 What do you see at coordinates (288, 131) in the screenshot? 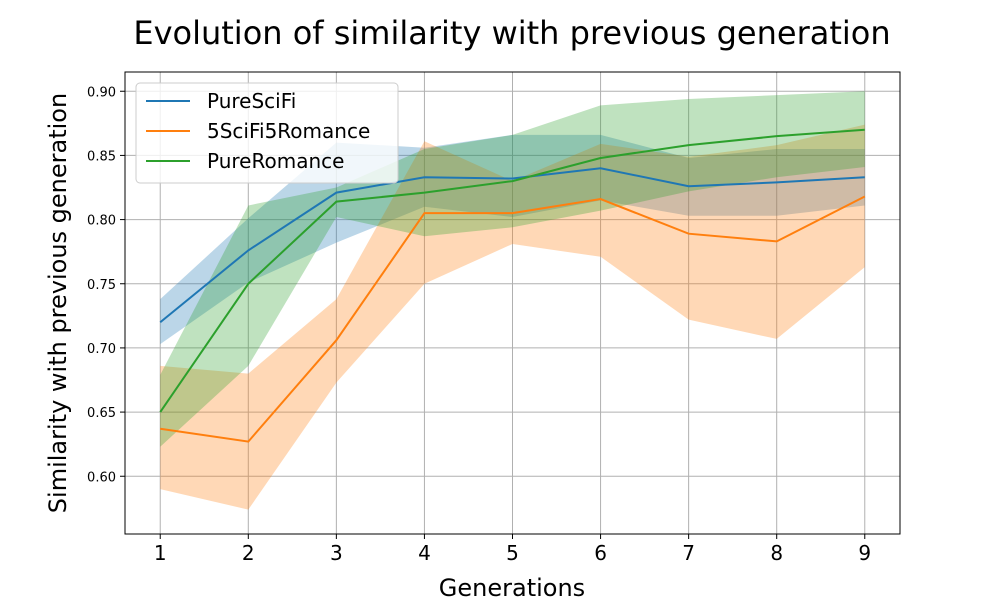
I see `legend-label: 5SciFi5Romance` at bounding box center [288, 131].